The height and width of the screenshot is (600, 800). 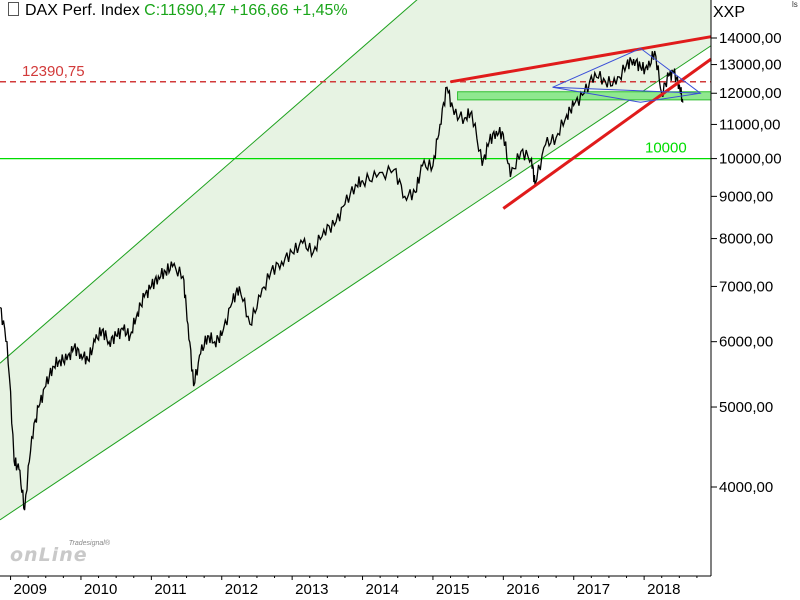 What do you see at coordinates (750, 38) in the screenshot?
I see `y-tick-label-0: 14000,00` at bounding box center [750, 38].